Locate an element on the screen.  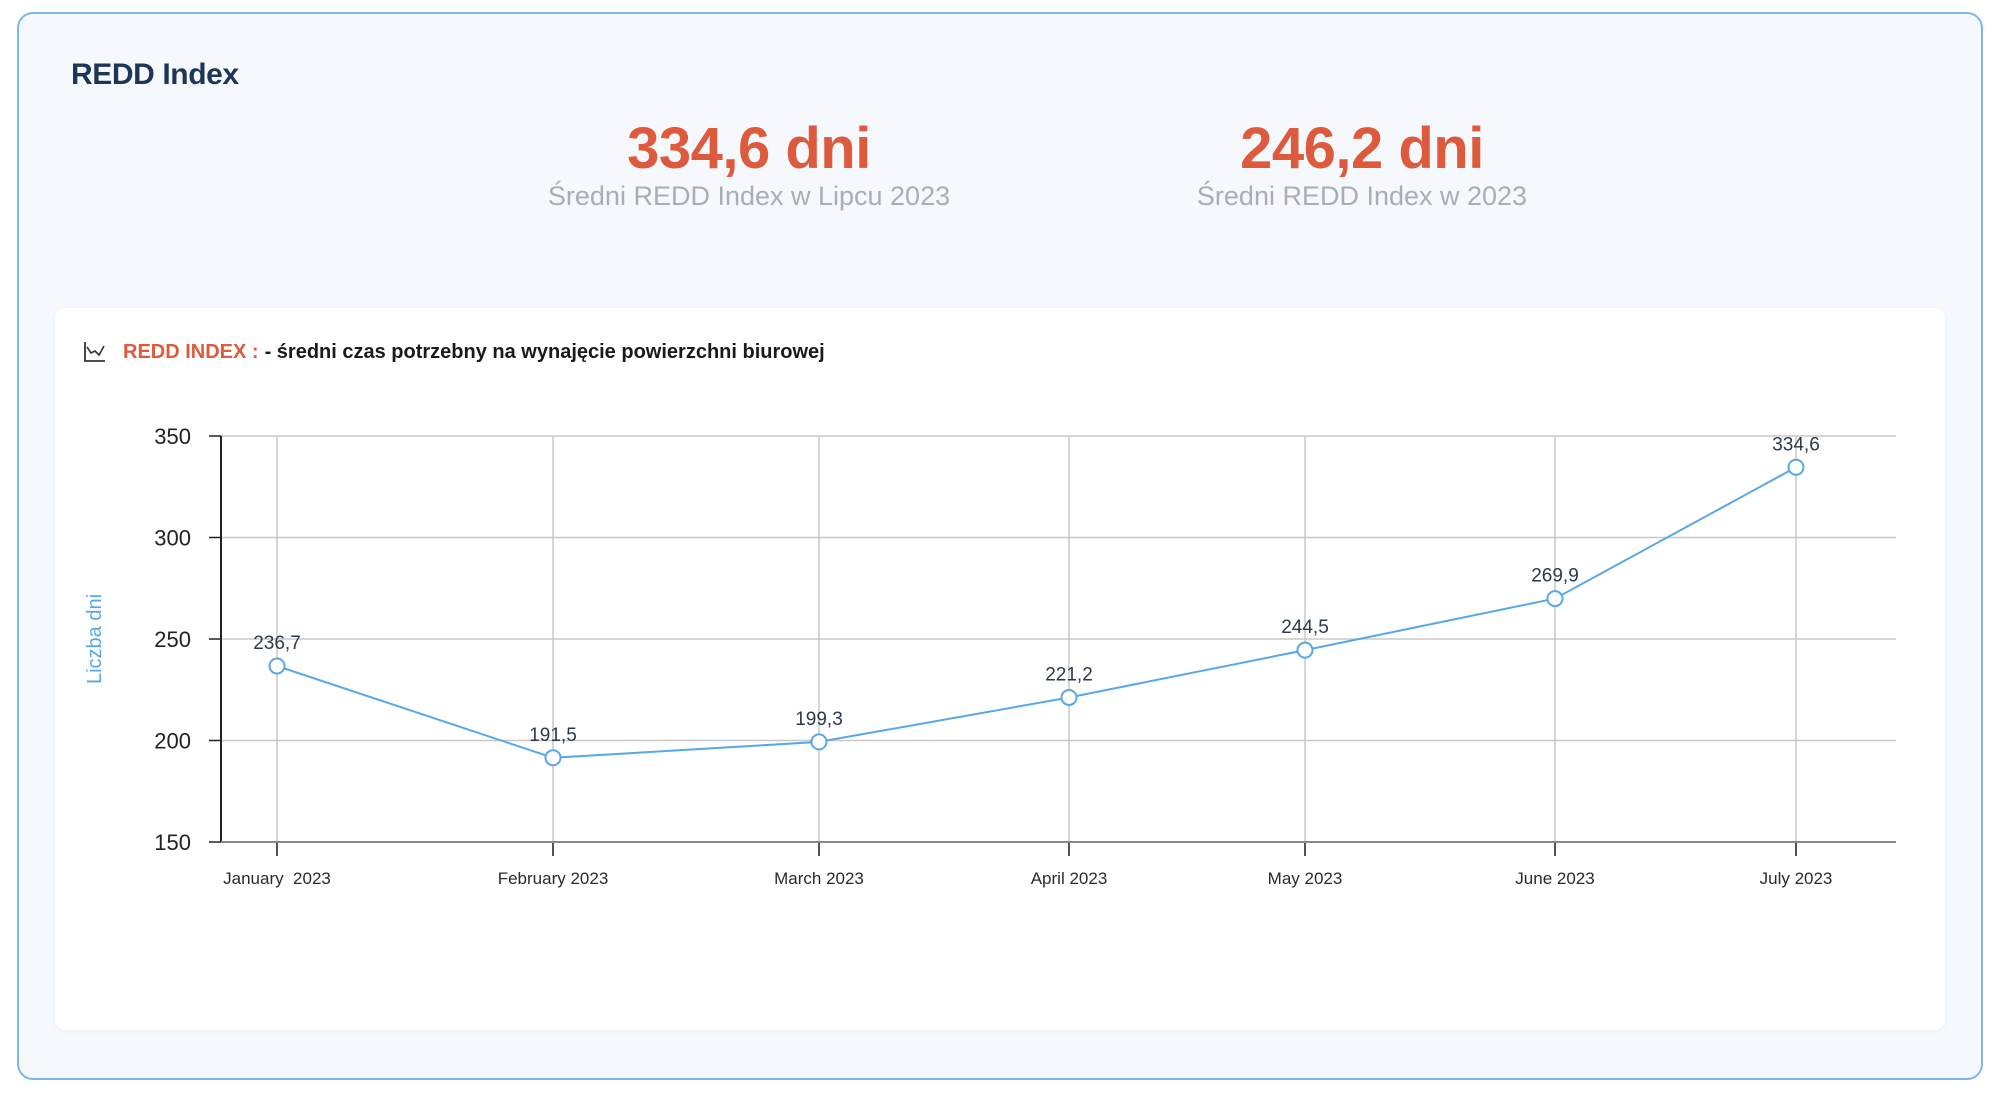
page-title: REDD Index is located at coordinates (155, 74).